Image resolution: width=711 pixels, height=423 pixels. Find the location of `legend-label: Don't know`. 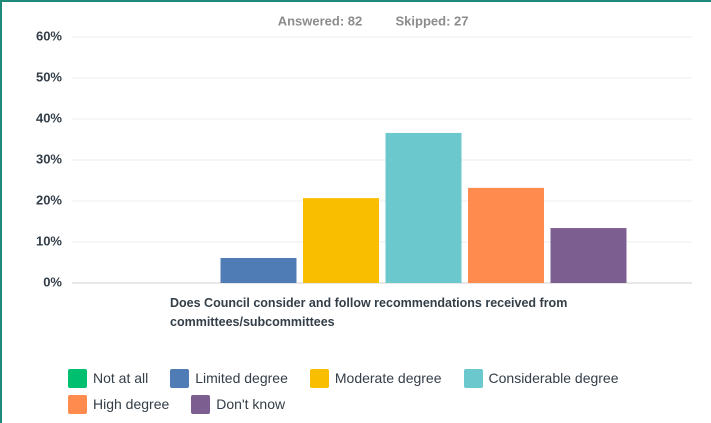

legend-label: Don't know is located at coordinates (251, 404).